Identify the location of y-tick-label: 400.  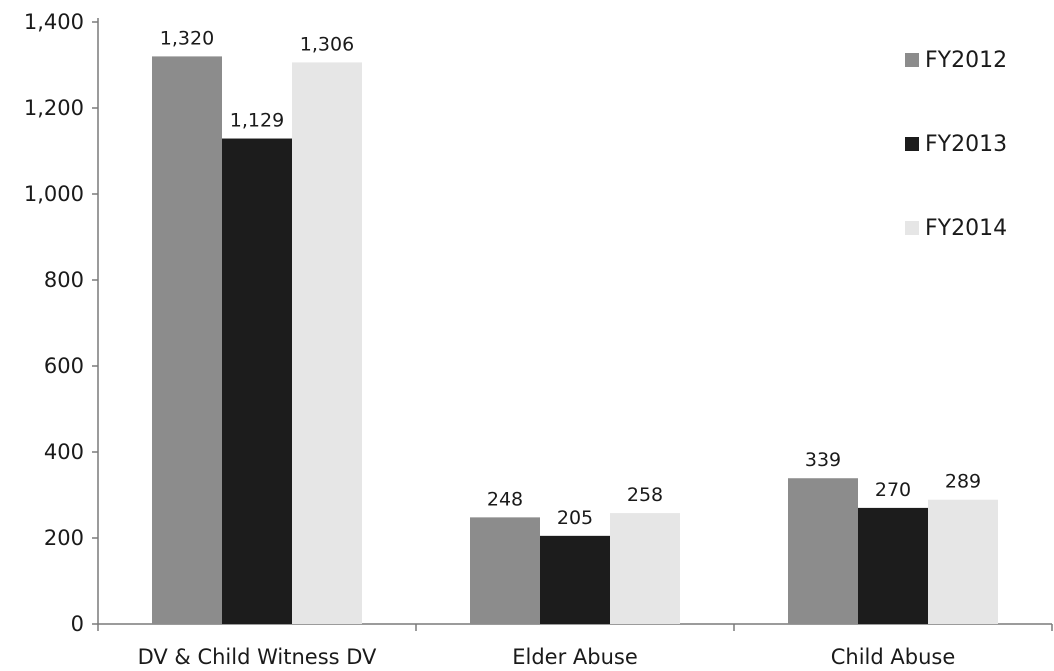
(64, 452).